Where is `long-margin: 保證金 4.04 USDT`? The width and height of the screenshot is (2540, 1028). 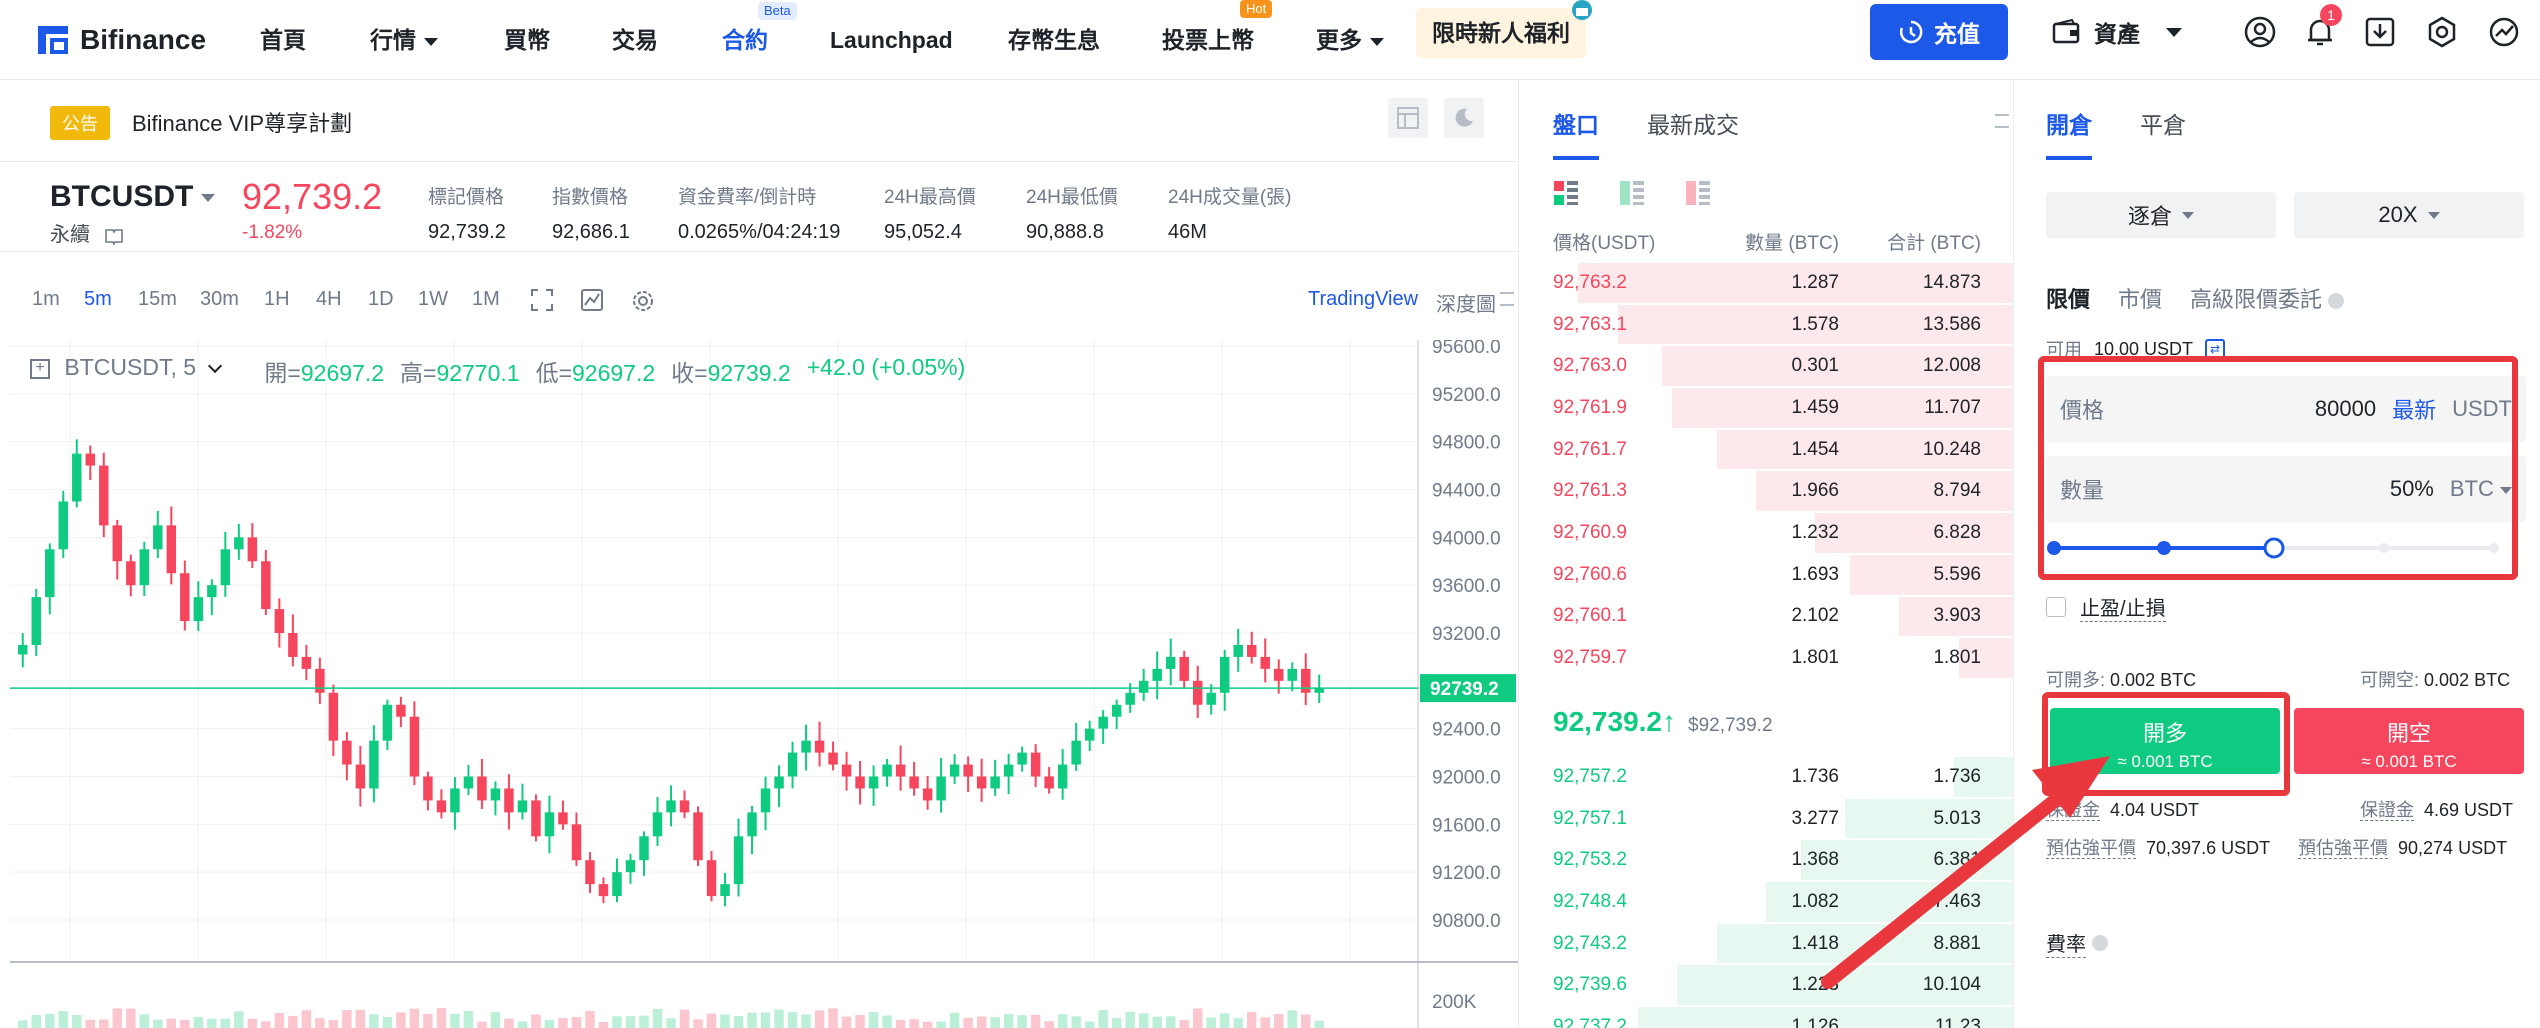 long-margin: 保證金 4.04 USDT is located at coordinates (2122, 809).